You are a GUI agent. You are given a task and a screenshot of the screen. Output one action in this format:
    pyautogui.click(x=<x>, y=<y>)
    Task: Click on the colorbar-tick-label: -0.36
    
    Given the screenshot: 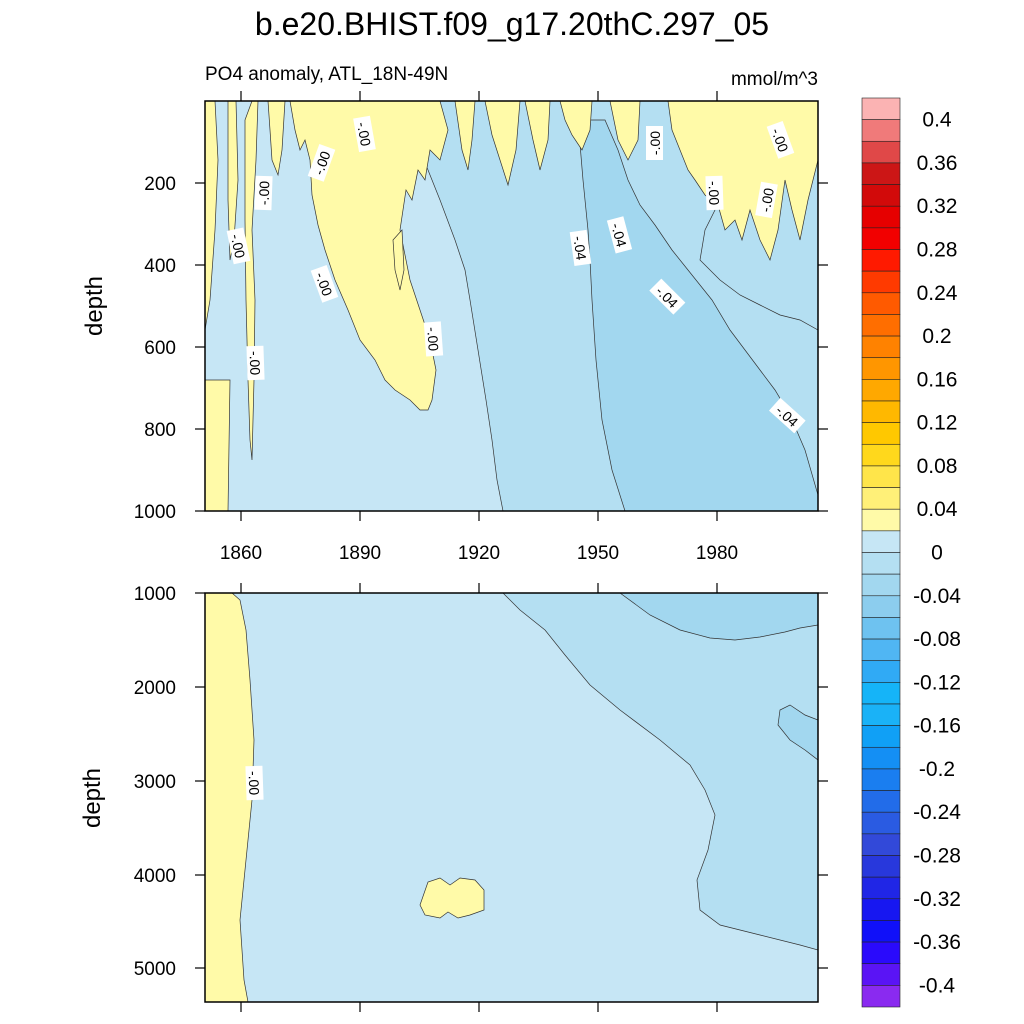 What is the action you would take?
    pyautogui.click(x=937, y=942)
    